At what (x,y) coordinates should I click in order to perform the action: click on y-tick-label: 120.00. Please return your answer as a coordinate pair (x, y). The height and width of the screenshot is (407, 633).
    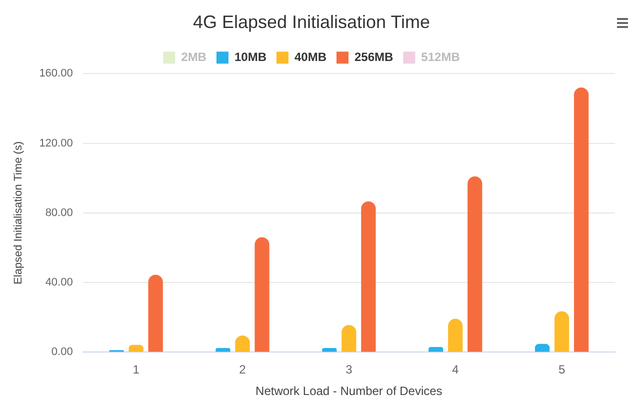
    Looking at the image, I should click on (56, 143).